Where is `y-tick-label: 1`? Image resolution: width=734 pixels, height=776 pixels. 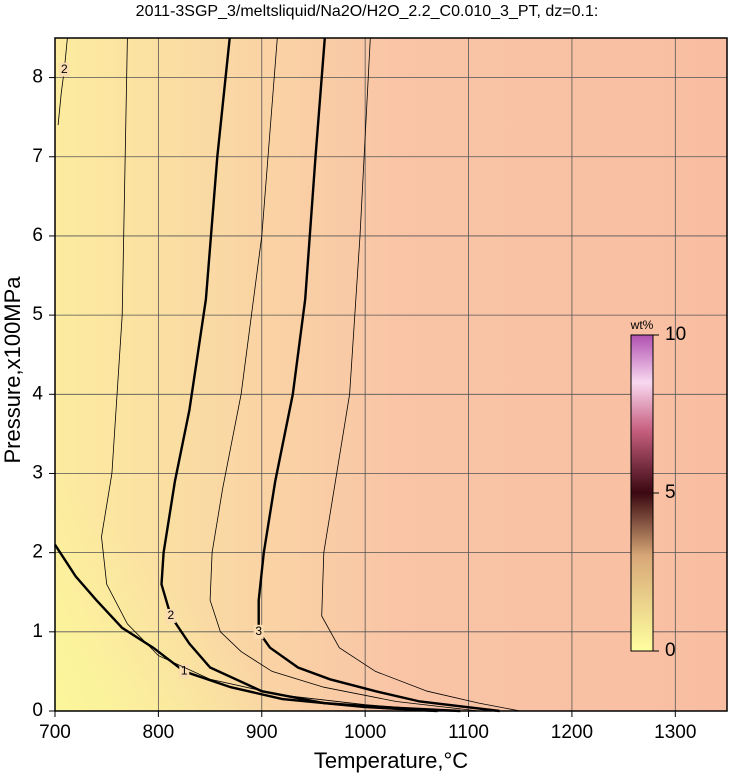 y-tick-label: 1 is located at coordinates (37, 631).